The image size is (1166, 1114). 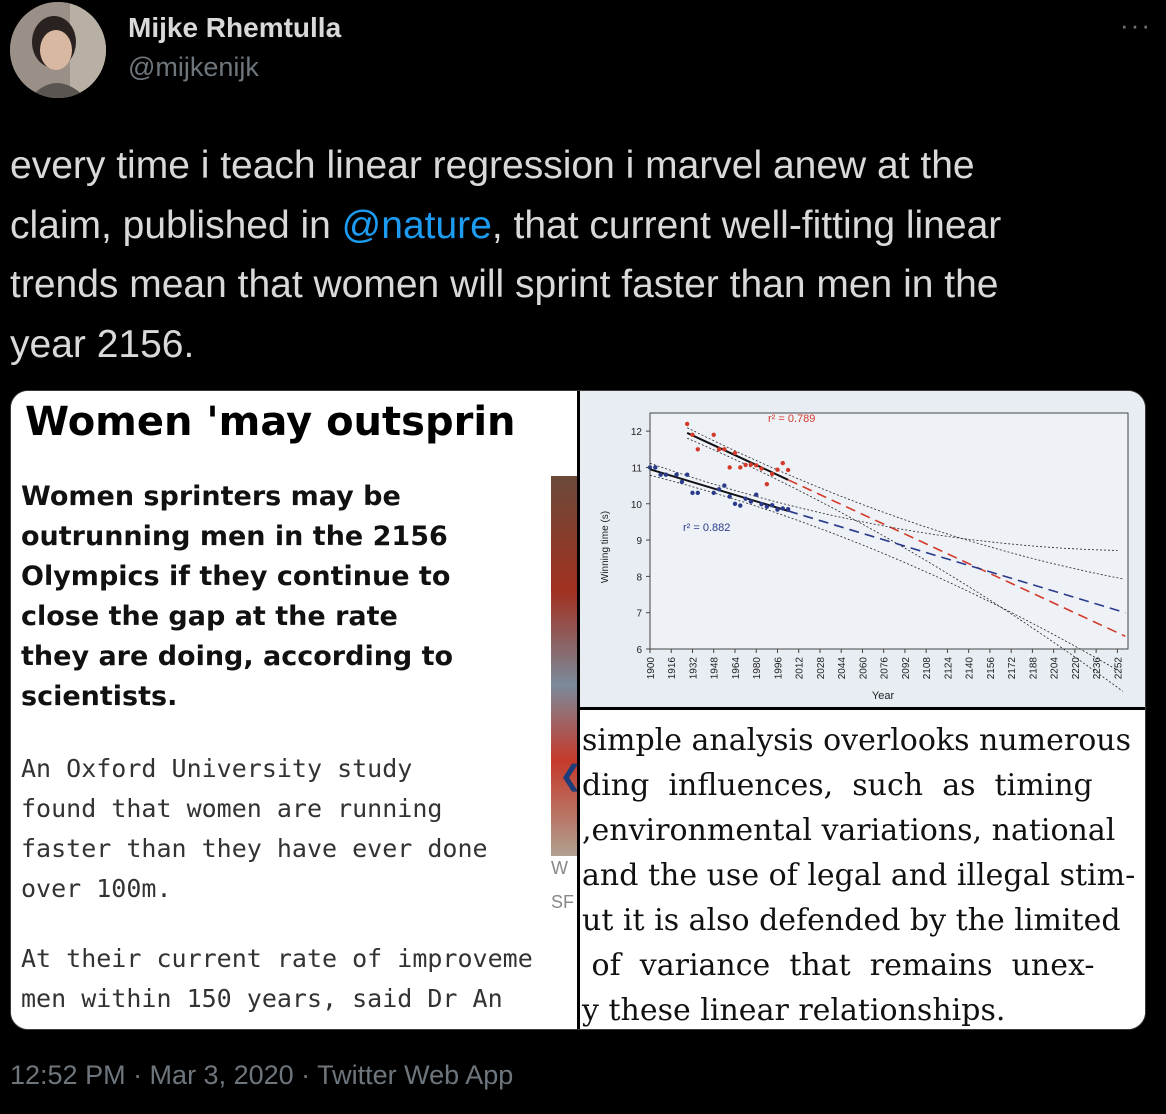 I want to click on paper-line: y these linear relationships., so click(x=794, y=1010).